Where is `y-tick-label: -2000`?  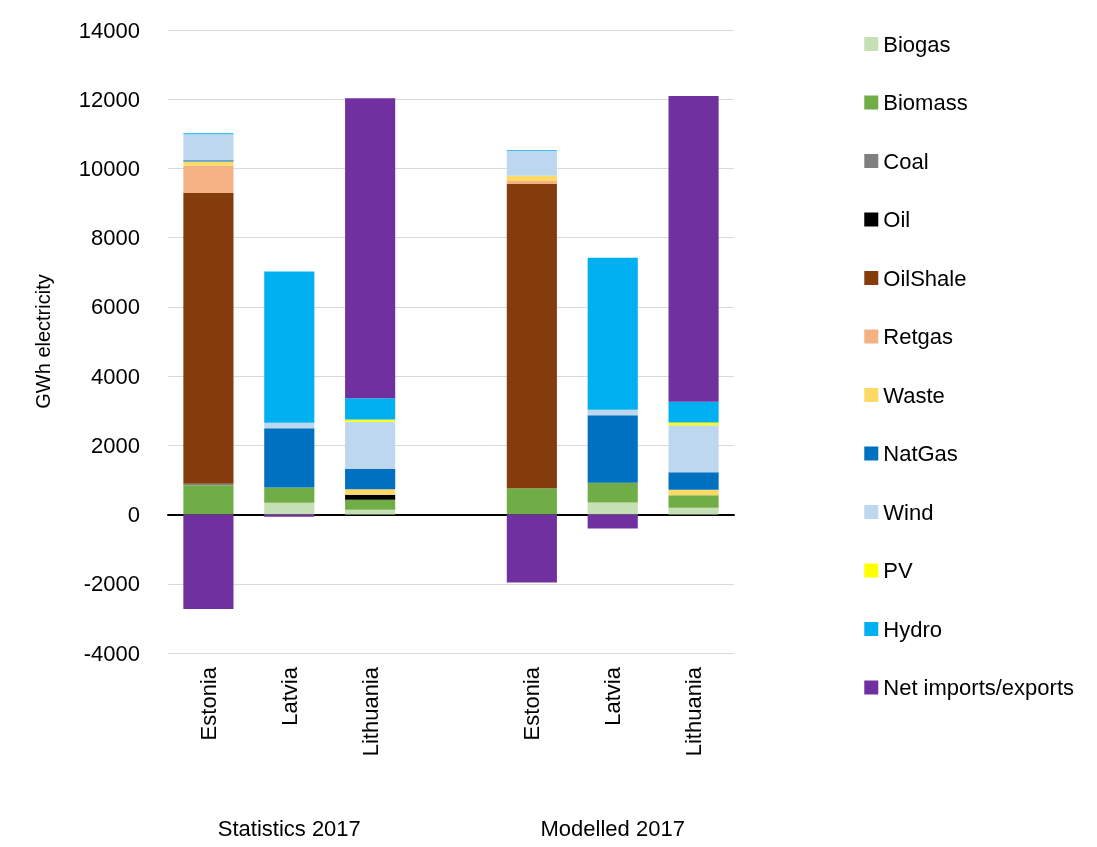 y-tick-label: -2000 is located at coordinates (111, 584).